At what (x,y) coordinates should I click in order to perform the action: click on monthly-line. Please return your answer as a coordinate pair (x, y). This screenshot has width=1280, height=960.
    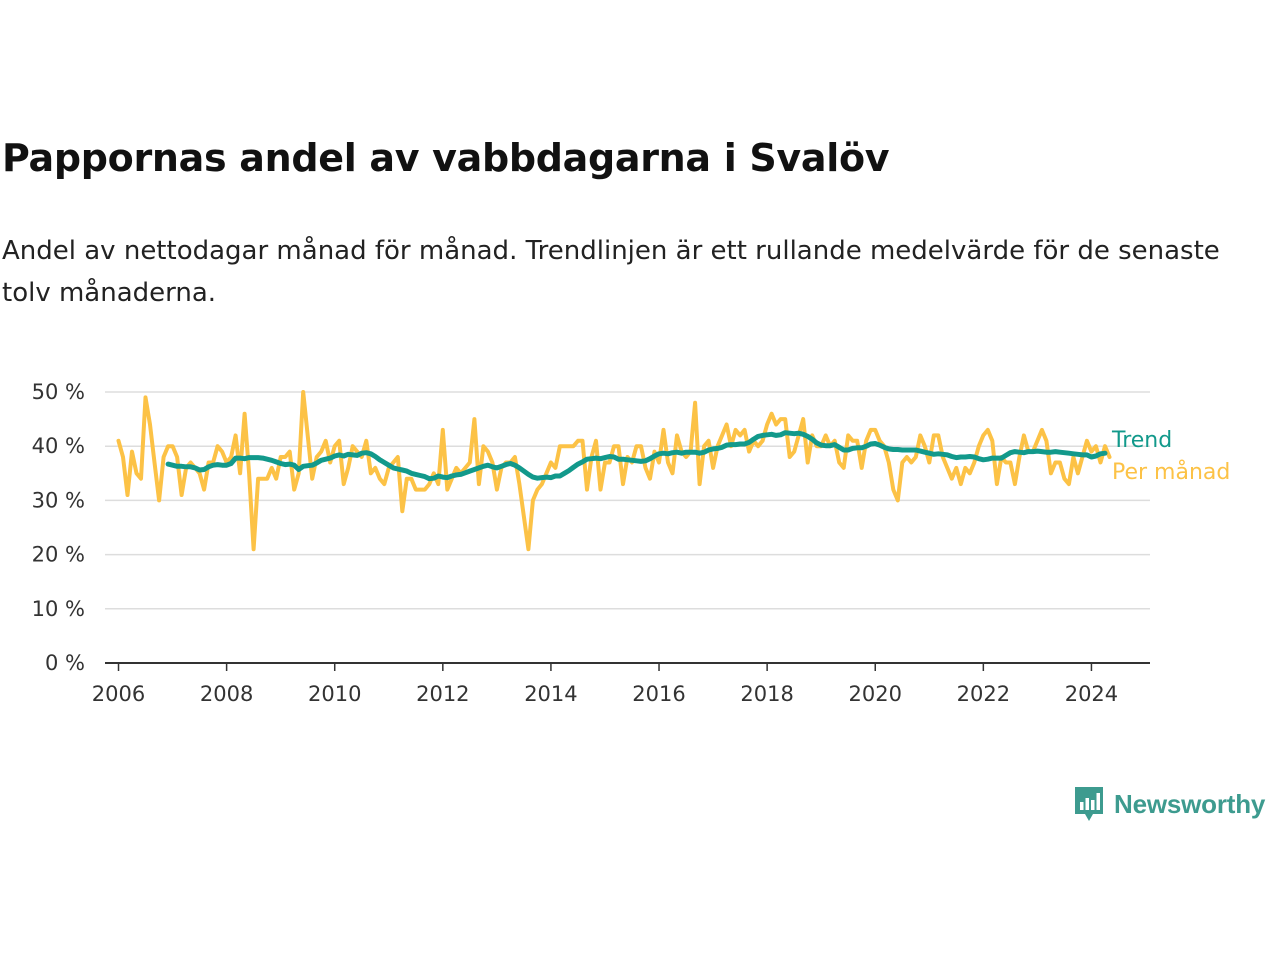
    Looking at the image, I should click on (614, 471).